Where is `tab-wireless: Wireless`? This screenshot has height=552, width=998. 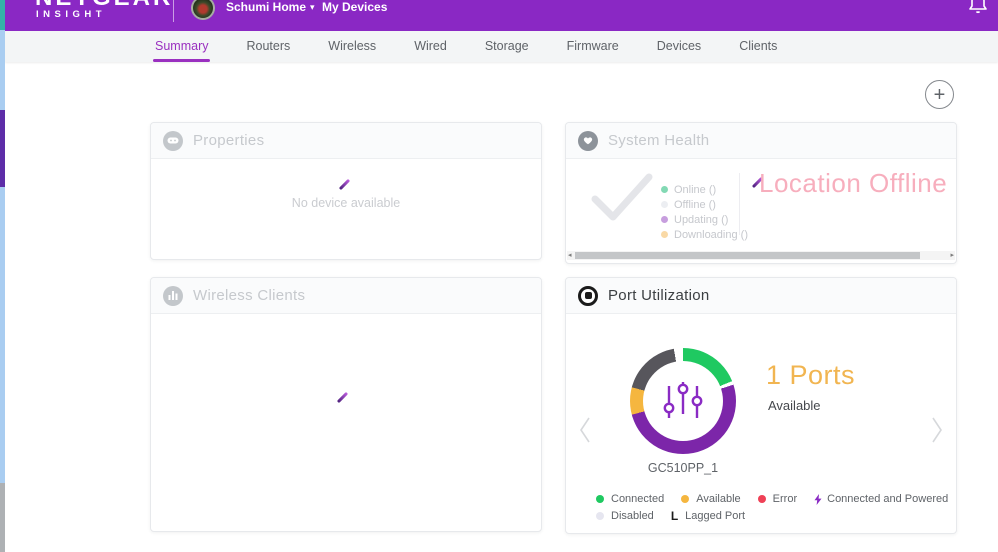
tab-wireless: Wireless is located at coordinates (352, 46).